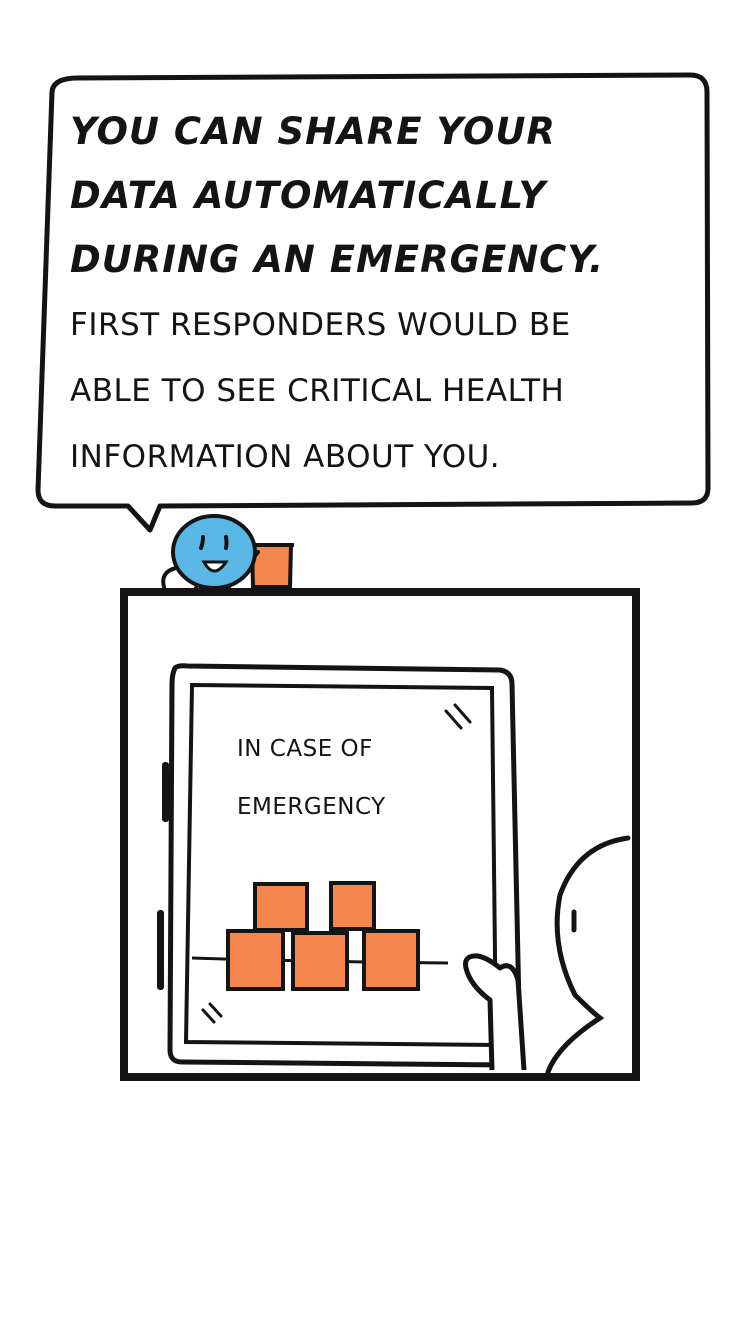 The height and width of the screenshot is (1334, 750). Describe the element at coordinates (305, 749) in the screenshot. I see `screen-line-1: IN CASE OF` at that location.